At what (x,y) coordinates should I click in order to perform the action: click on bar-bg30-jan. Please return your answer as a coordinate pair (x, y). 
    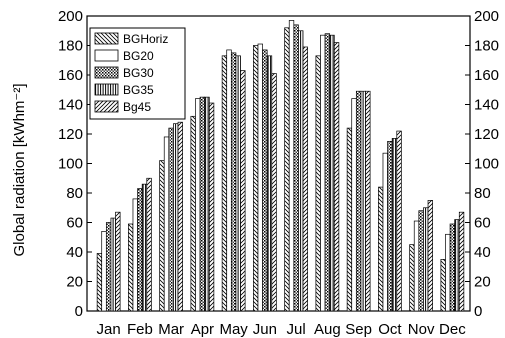
    Looking at the image, I should click on (108, 267).